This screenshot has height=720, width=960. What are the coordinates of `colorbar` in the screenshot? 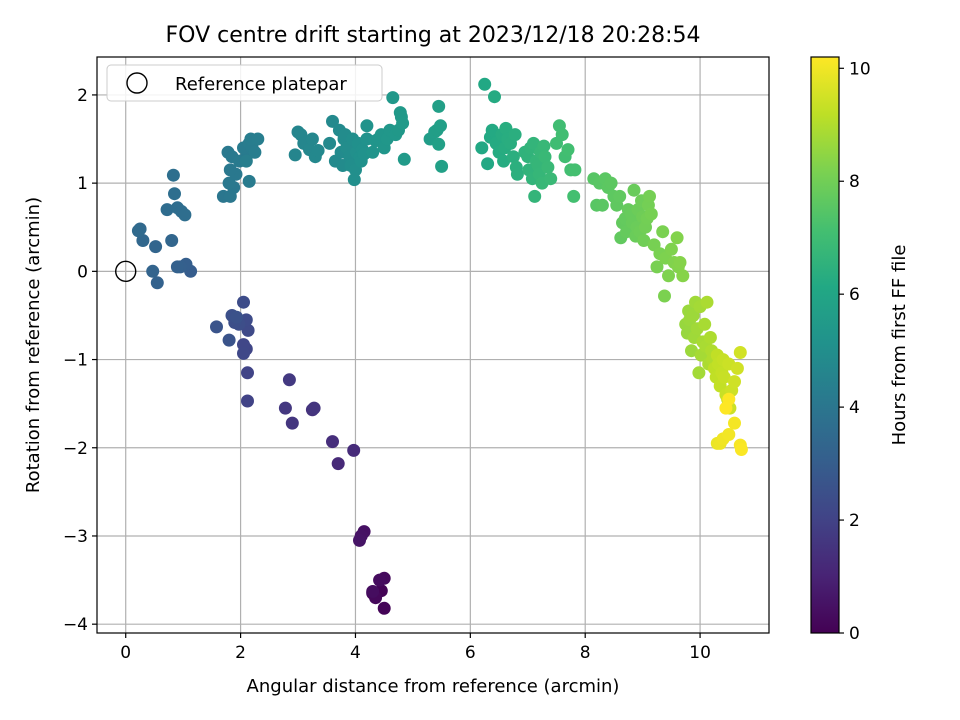 It's located at (825, 345).